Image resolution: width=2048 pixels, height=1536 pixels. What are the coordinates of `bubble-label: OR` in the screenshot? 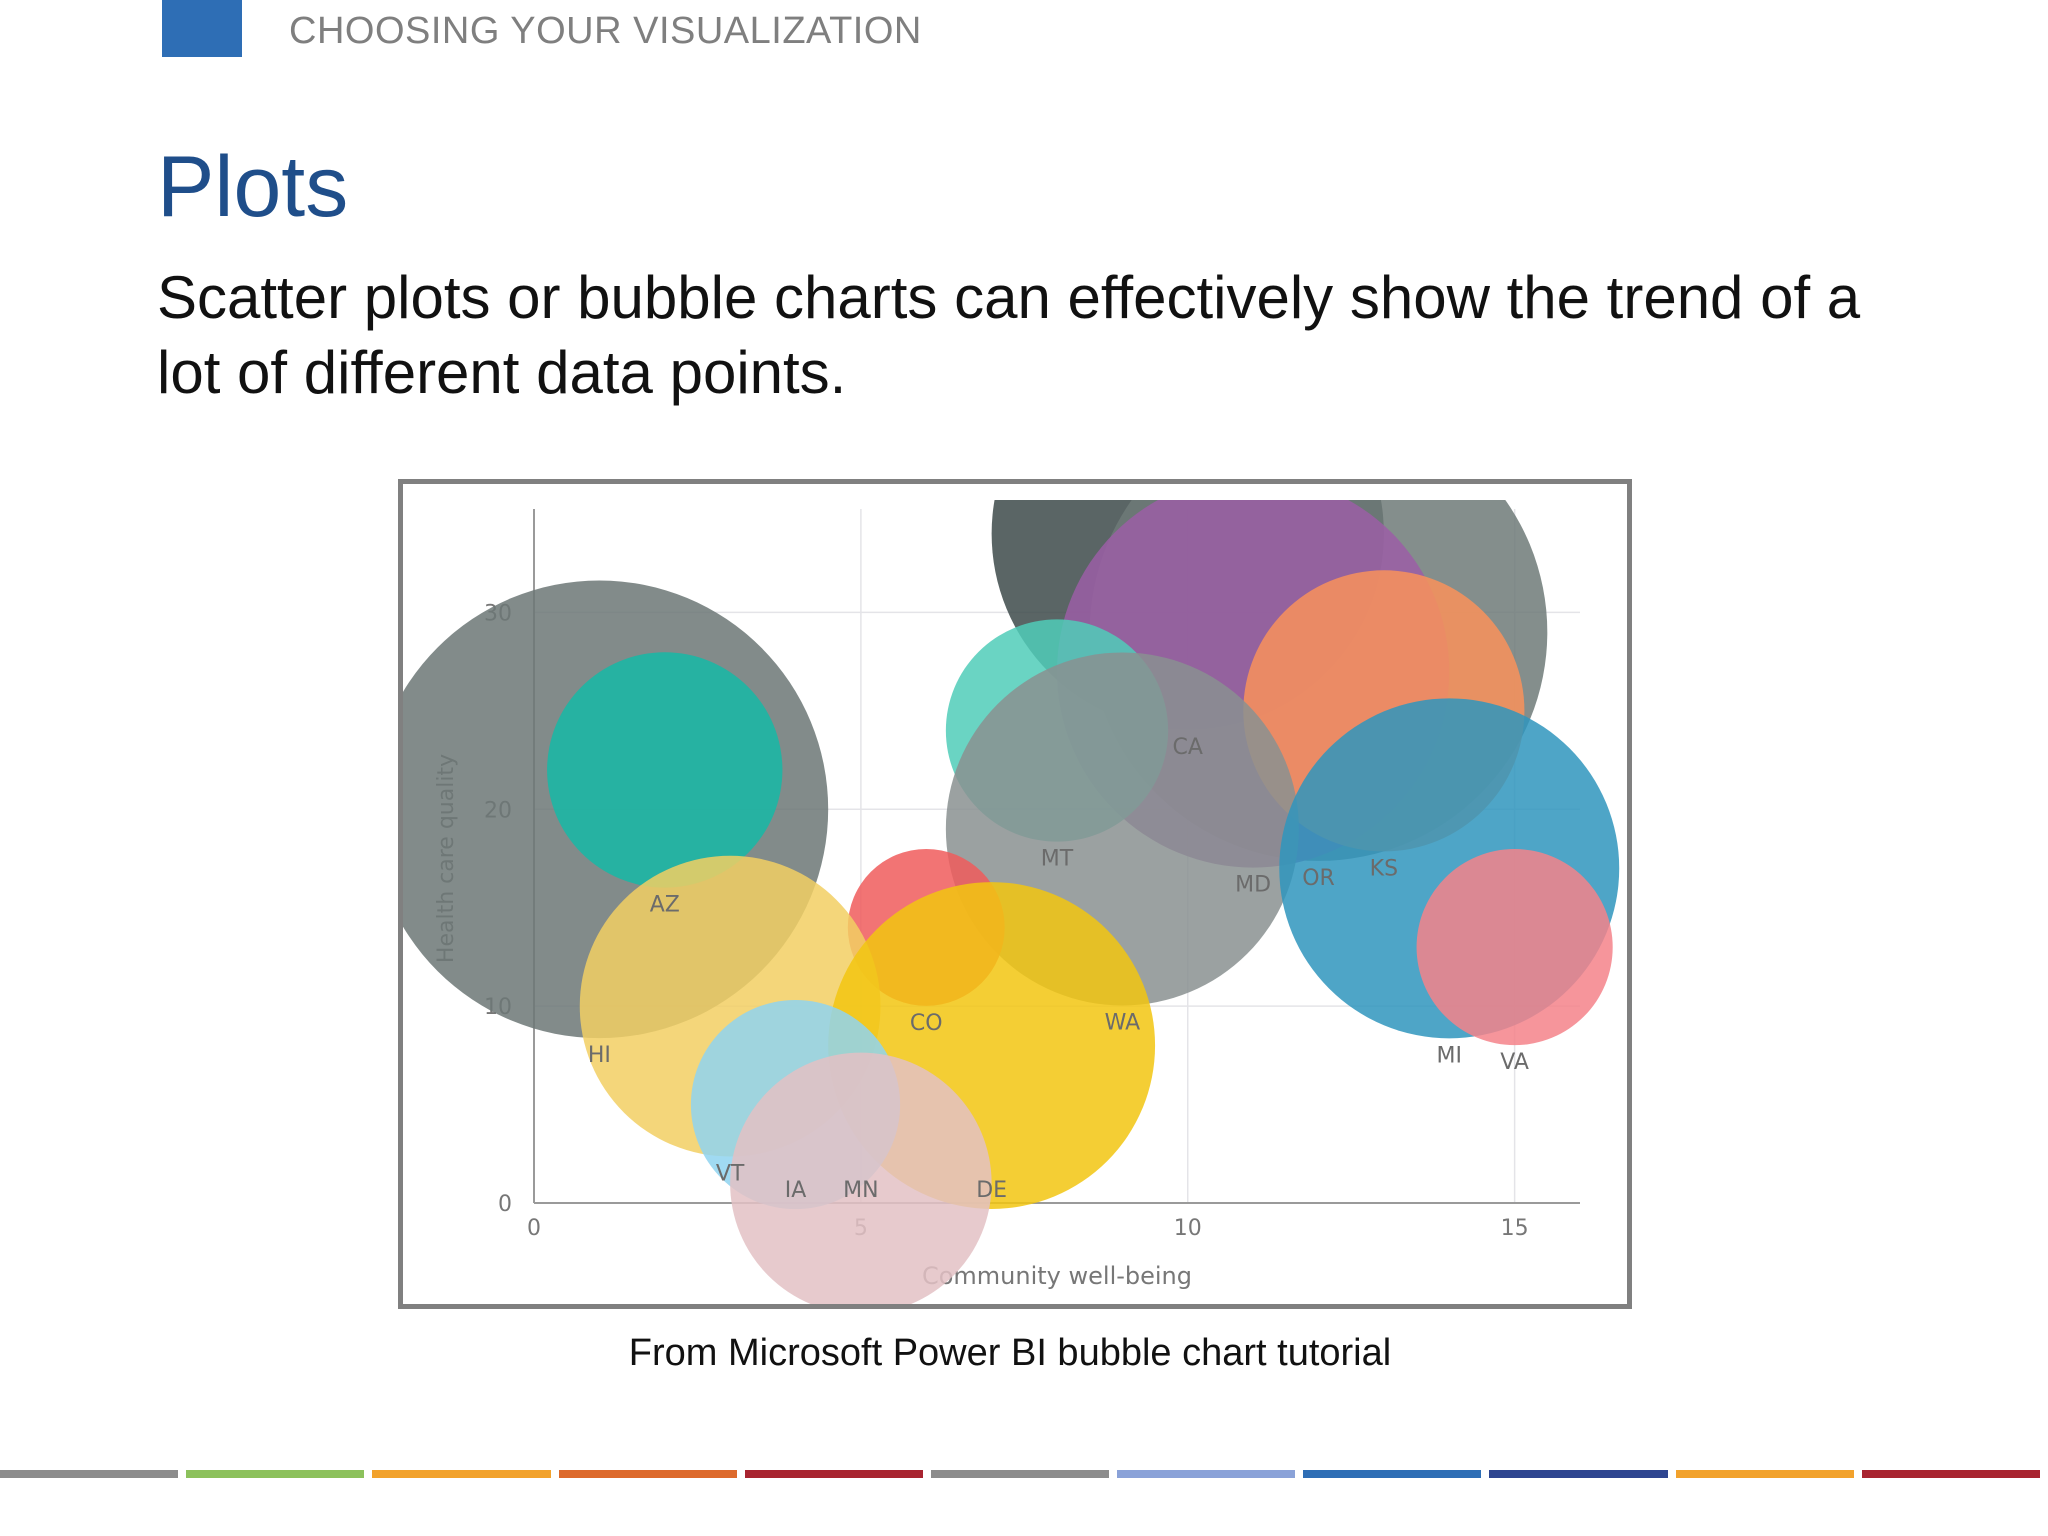 It's located at (1318, 878).